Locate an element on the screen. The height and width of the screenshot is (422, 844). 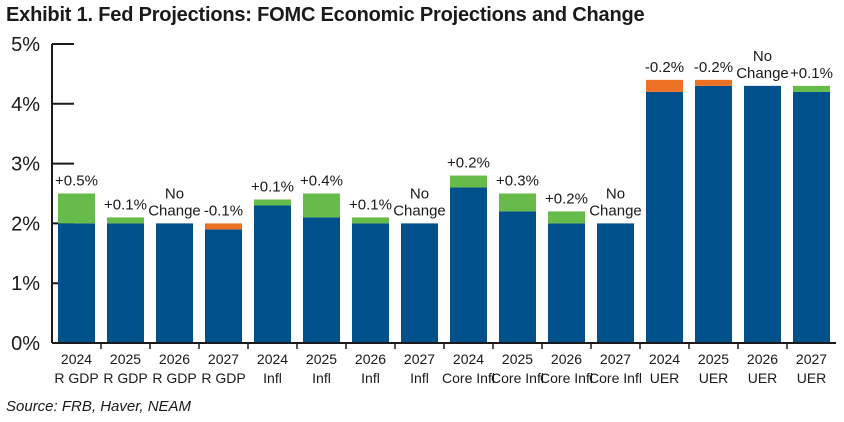
y-tick-label: 2% is located at coordinates (25, 224).